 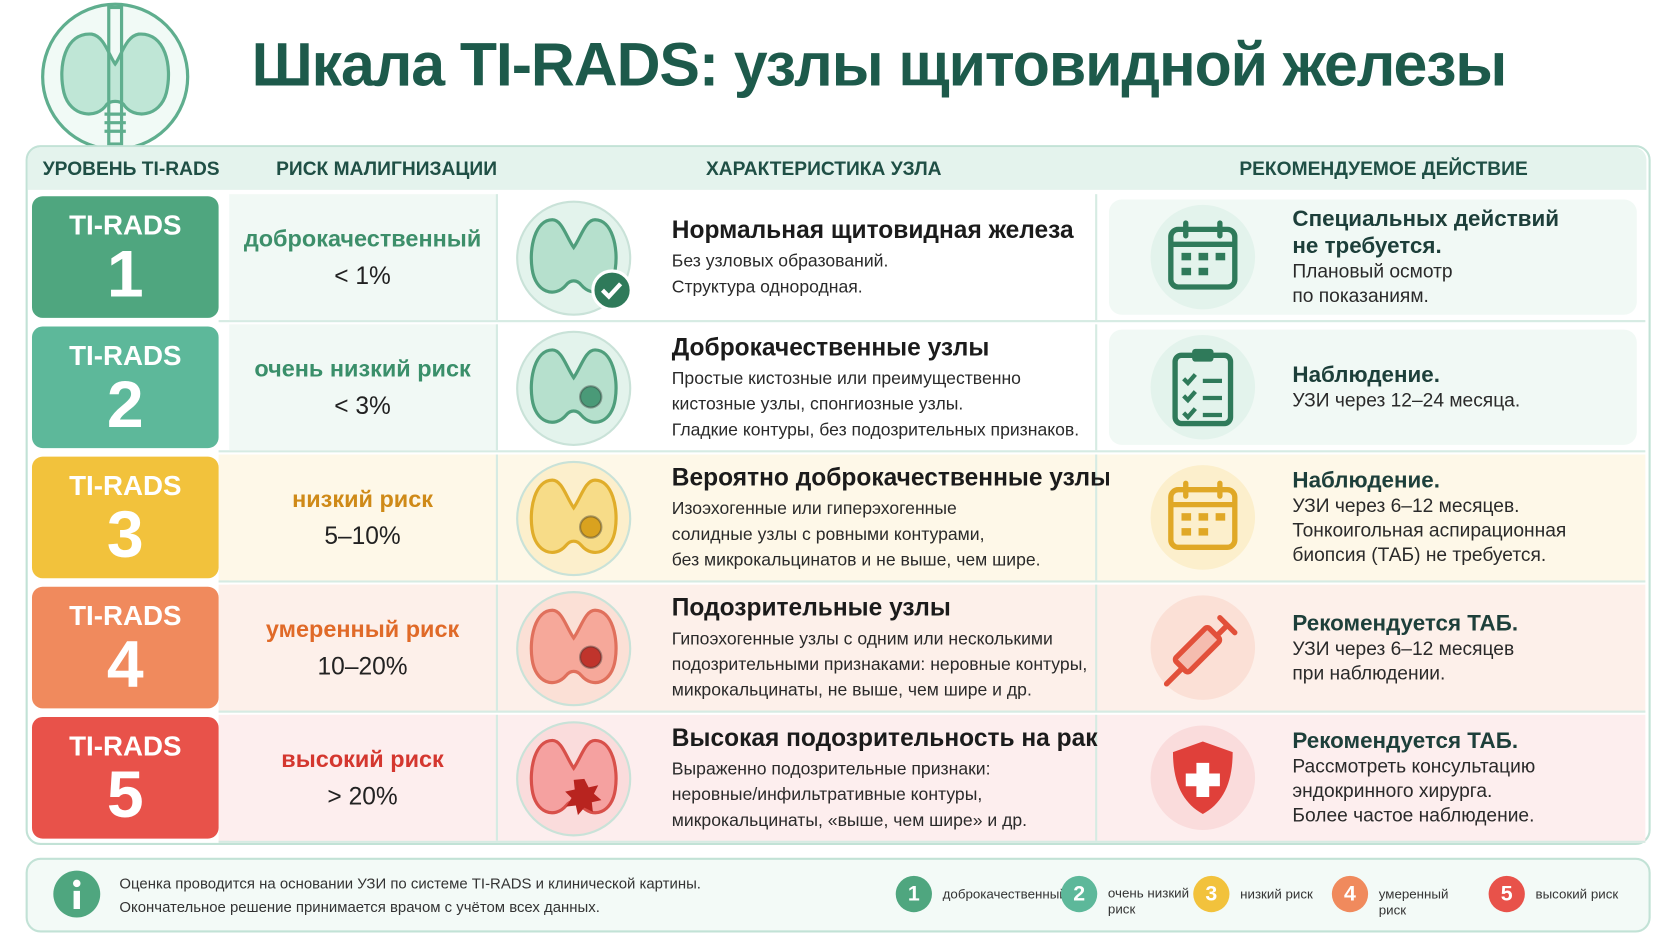 I want to click on level-badge: TI-RADS 3, so click(x=125, y=517).